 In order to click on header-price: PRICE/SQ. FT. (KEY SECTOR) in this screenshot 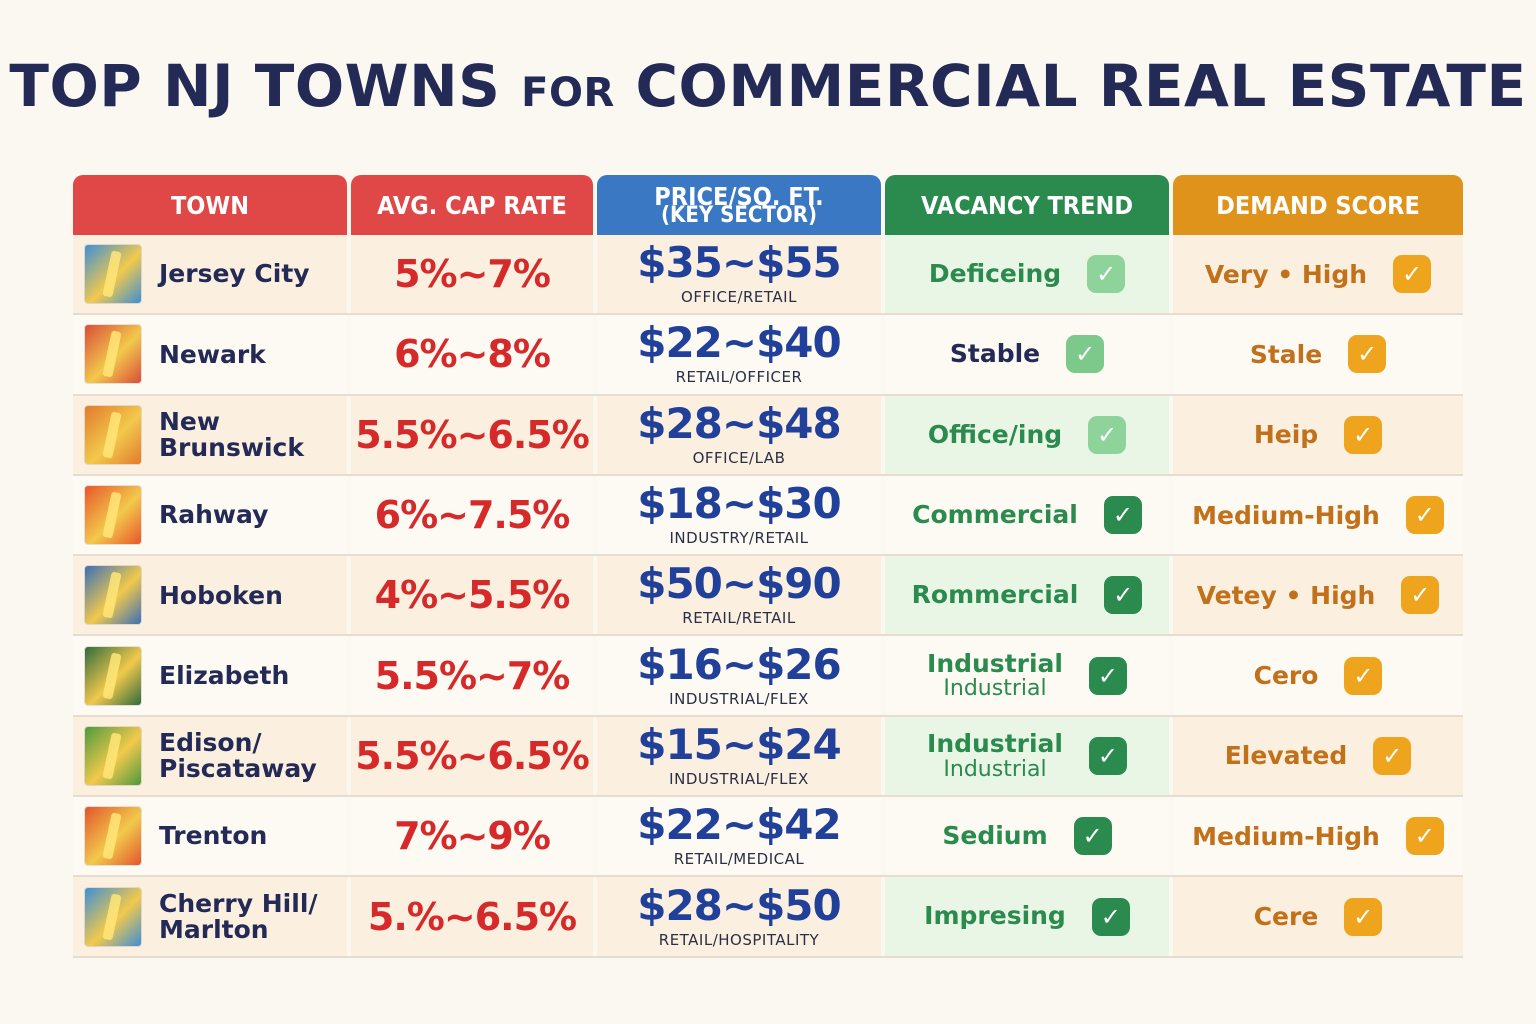, I will do `click(739, 205)`.